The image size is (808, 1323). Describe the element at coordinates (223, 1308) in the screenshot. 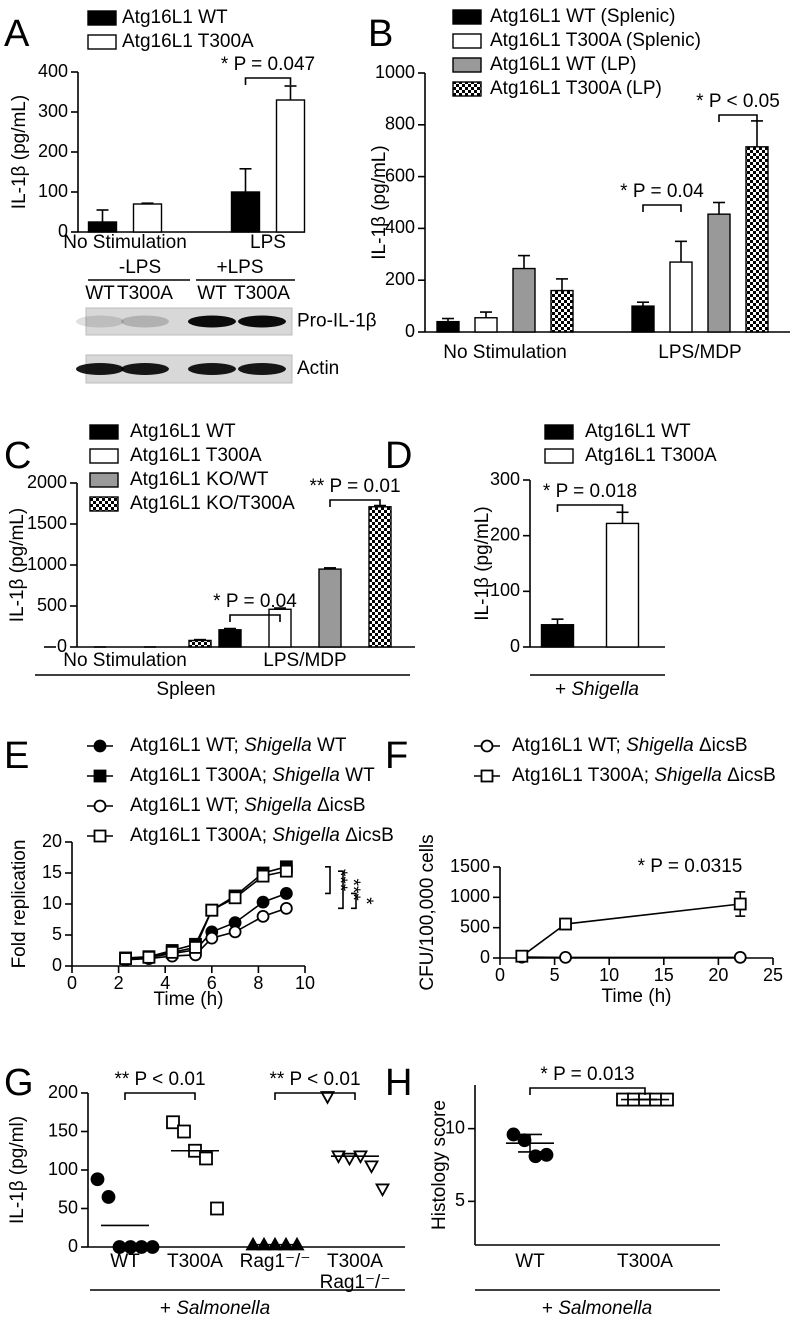

I see `x-axis-label-part: Salmonella` at that location.